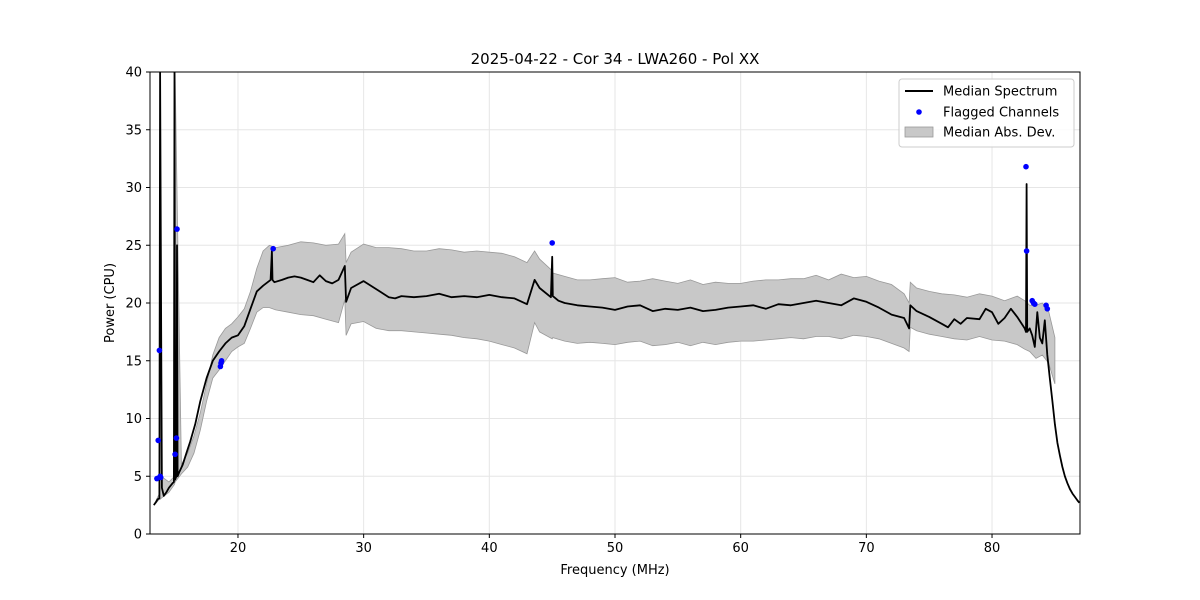 This screenshot has width=1200, height=600. I want to click on y-tick-label: 15, so click(133, 361).